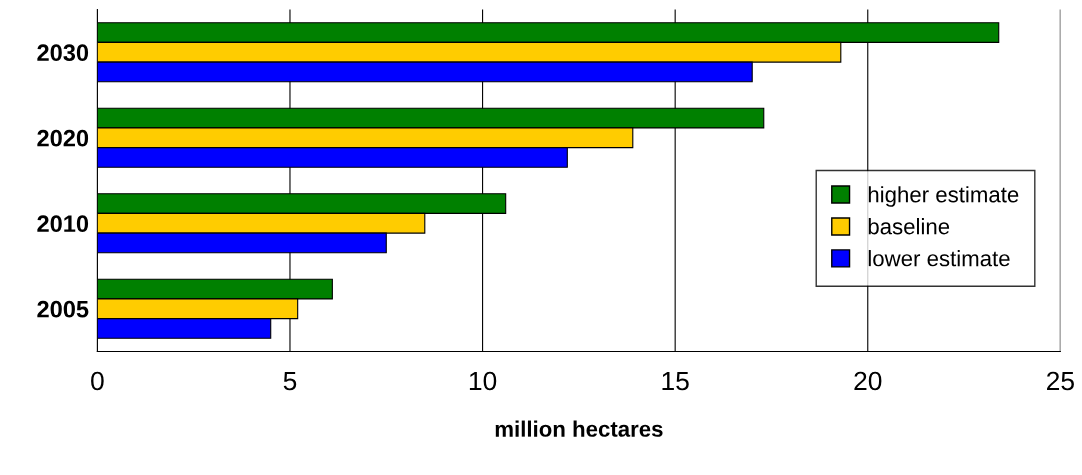 This screenshot has width=1082, height=475. What do you see at coordinates (675, 381) in the screenshot?
I see `x-tick-label: 15` at bounding box center [675, 381].